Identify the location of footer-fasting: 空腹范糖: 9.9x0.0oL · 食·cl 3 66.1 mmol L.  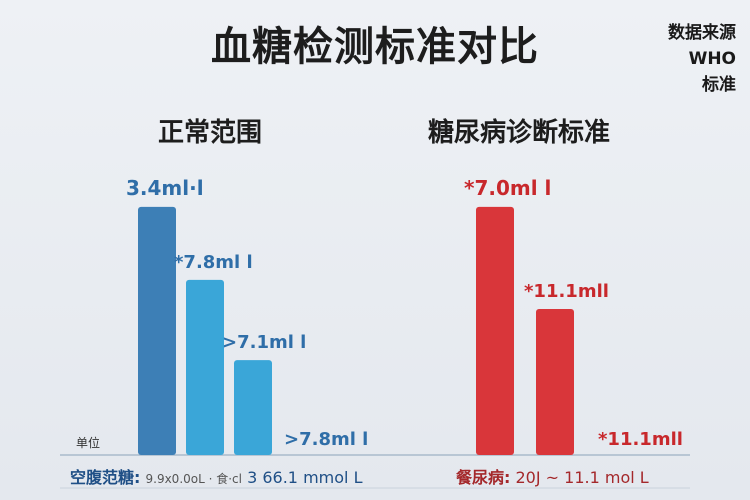
(216, 476).